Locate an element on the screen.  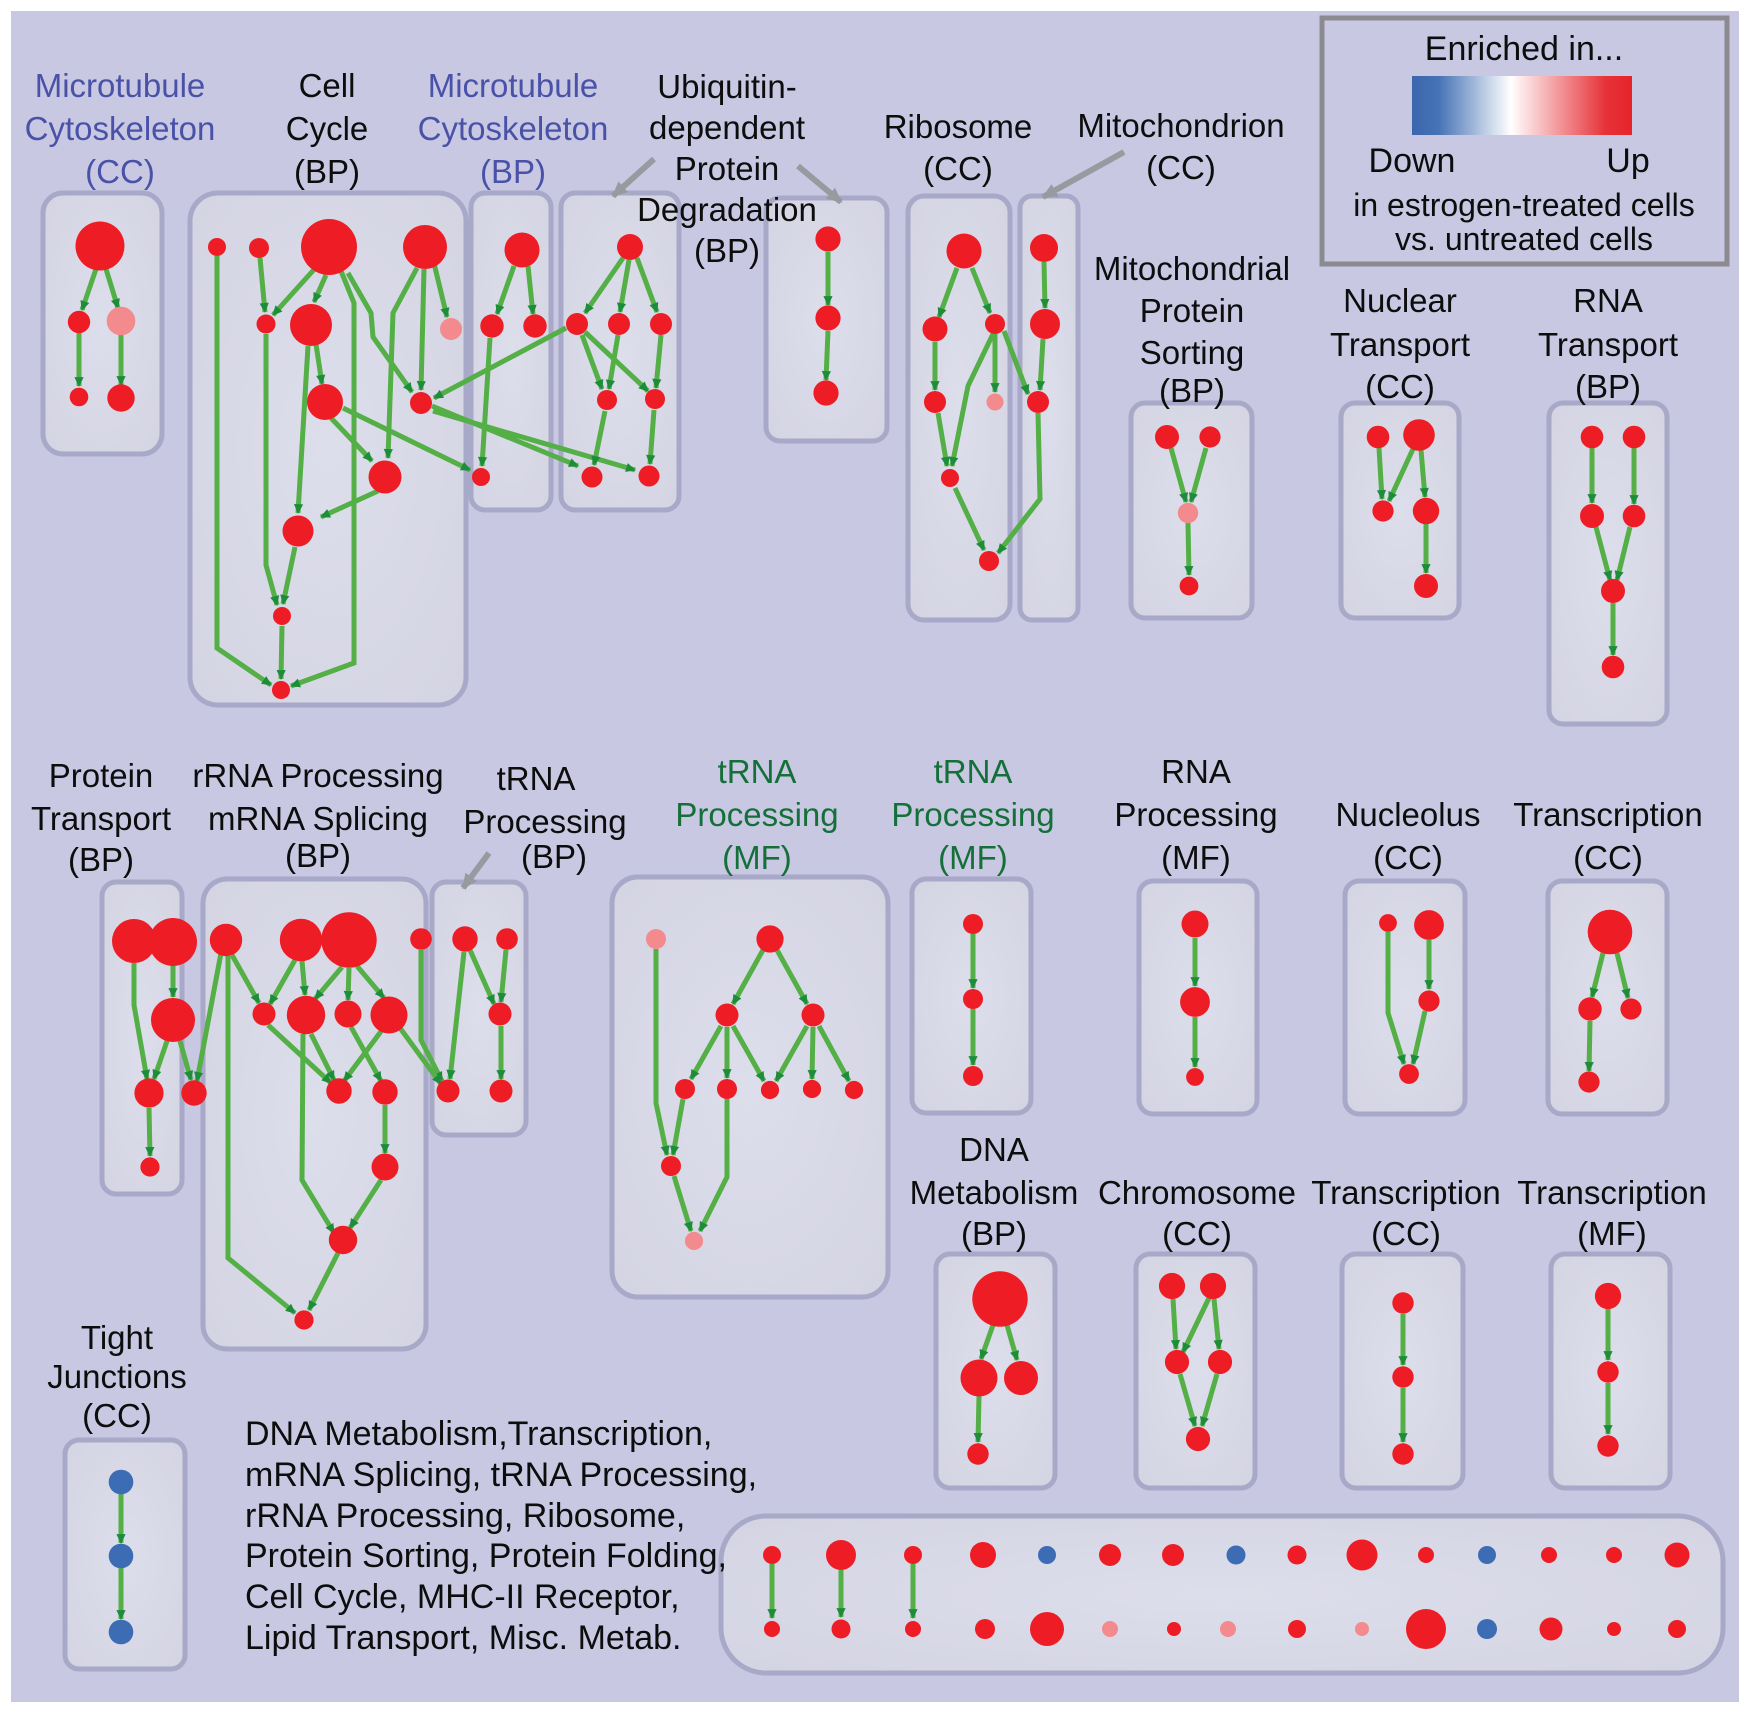
svg-text: Cell Cycle, MHC-II Receptor, is located at coordinates (462, 1597).